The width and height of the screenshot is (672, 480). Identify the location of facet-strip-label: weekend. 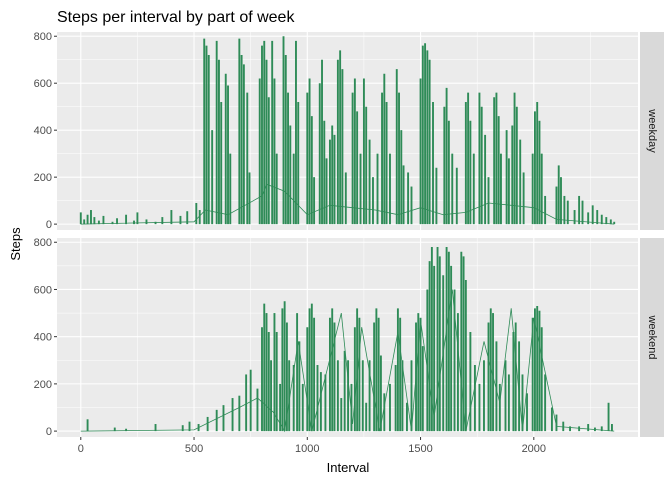
(652, 336).